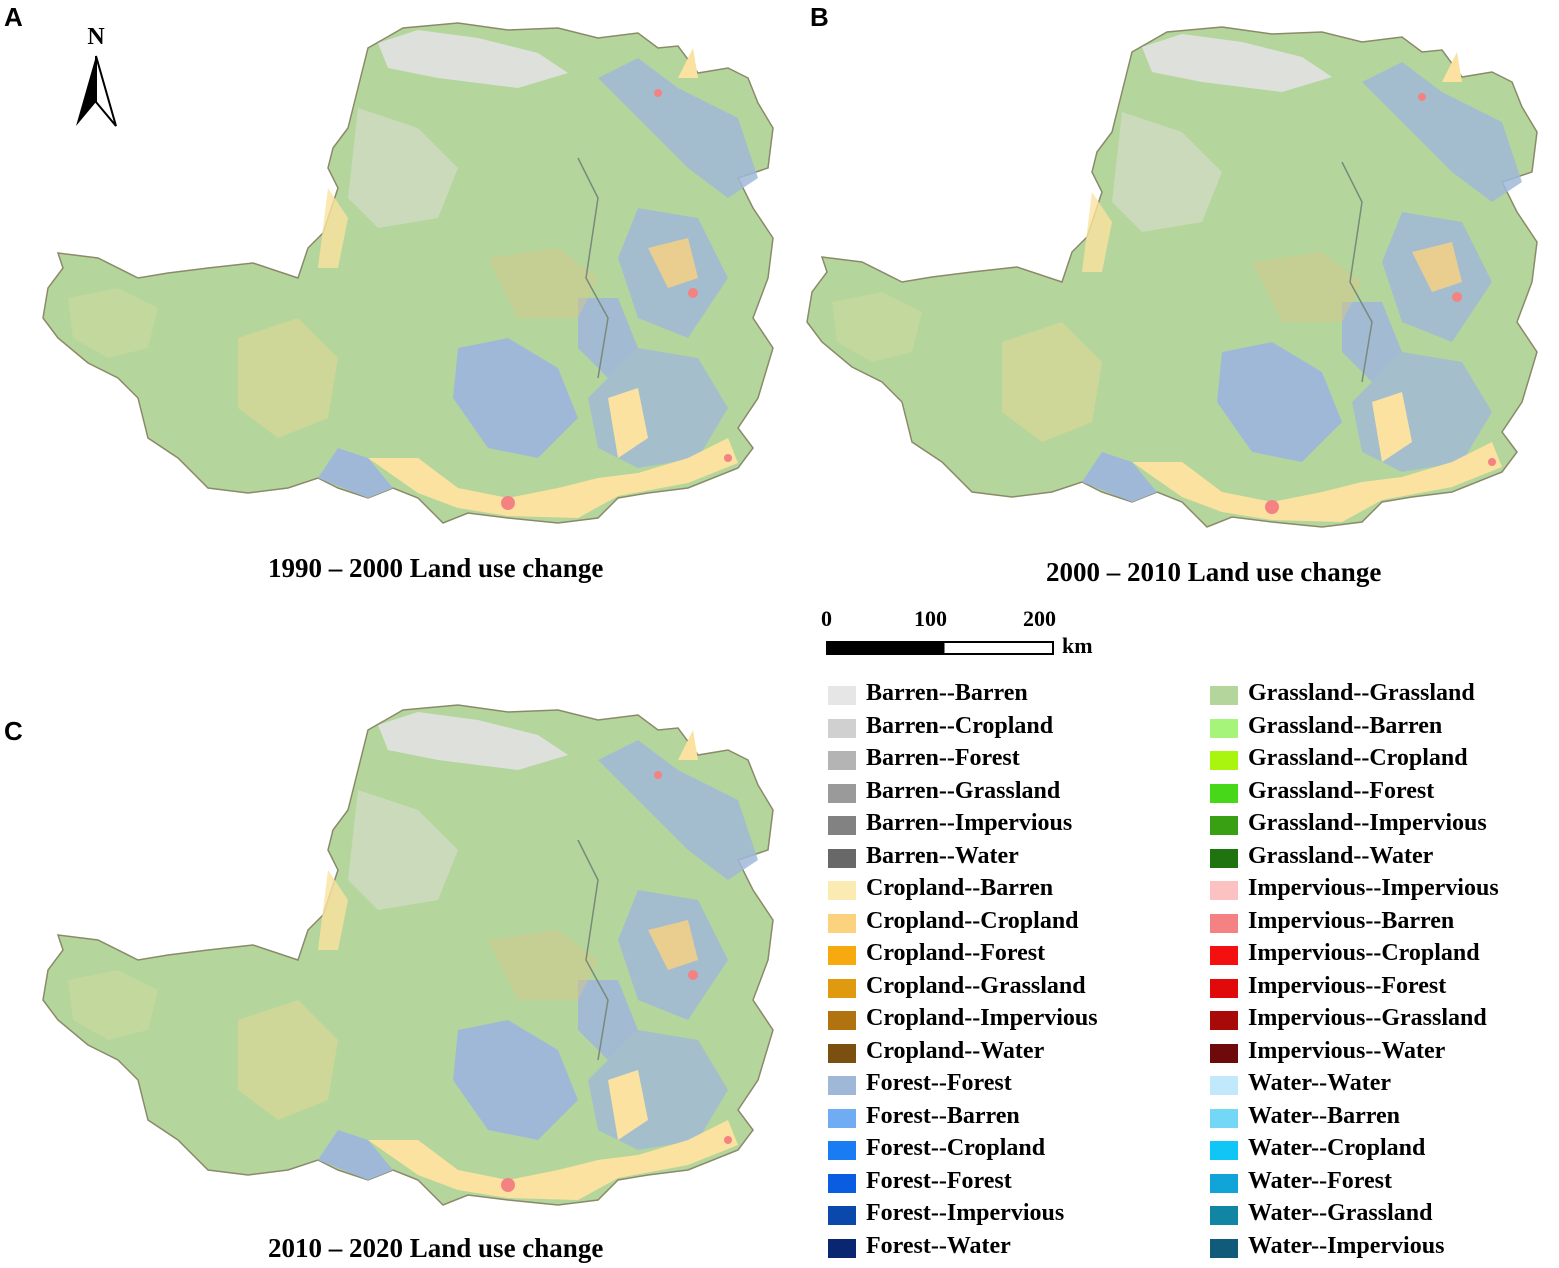 Image resolution: width=1559 pixels, height=1268 pixels. Describe the element at coordinates (13, 17) in the screenshot. I see `panel-letter-a: A` at that location.